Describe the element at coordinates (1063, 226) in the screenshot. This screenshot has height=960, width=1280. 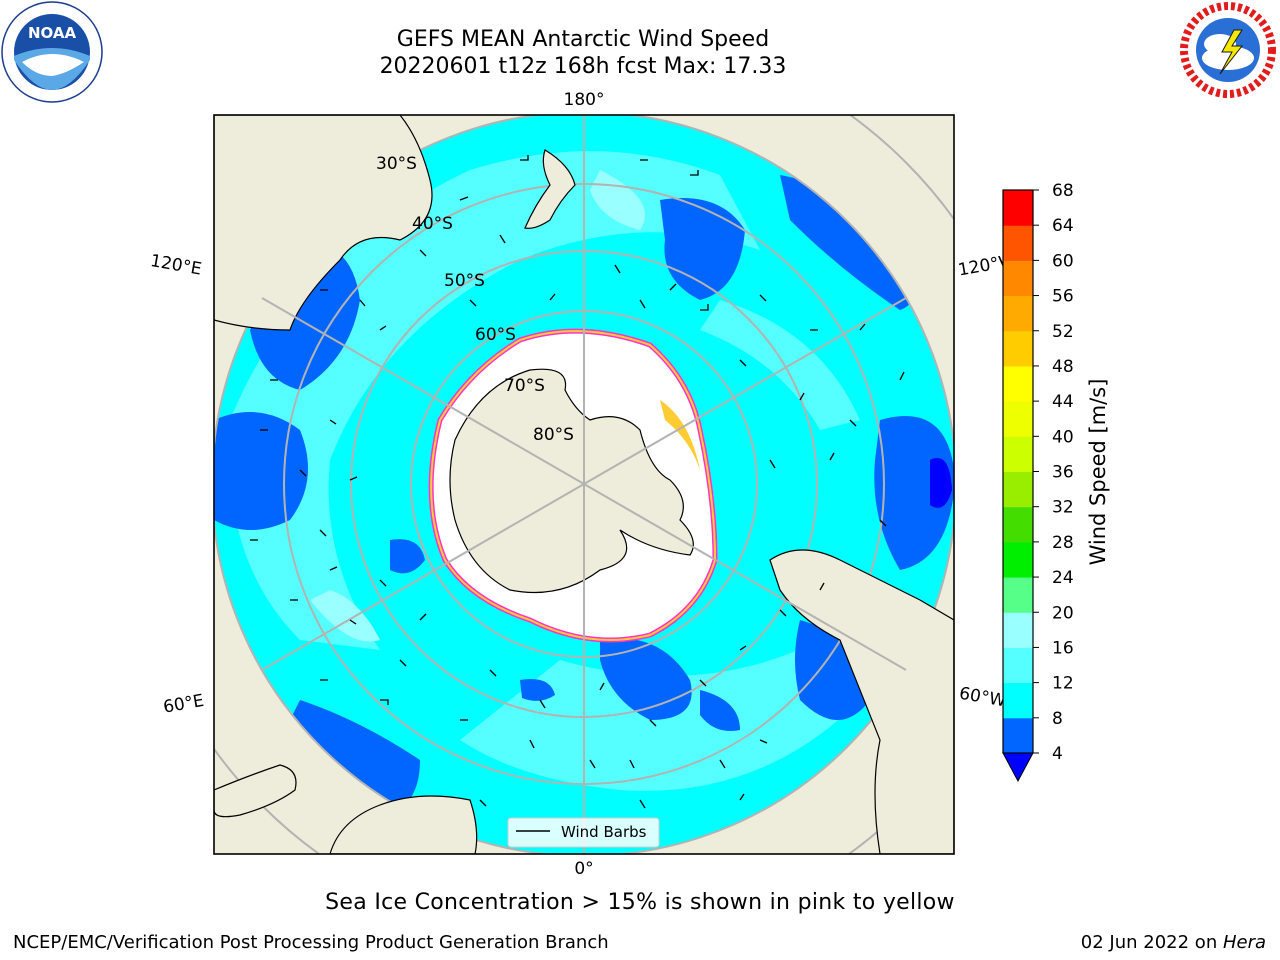
I see `colorbar-tick-label: 64` at that location.